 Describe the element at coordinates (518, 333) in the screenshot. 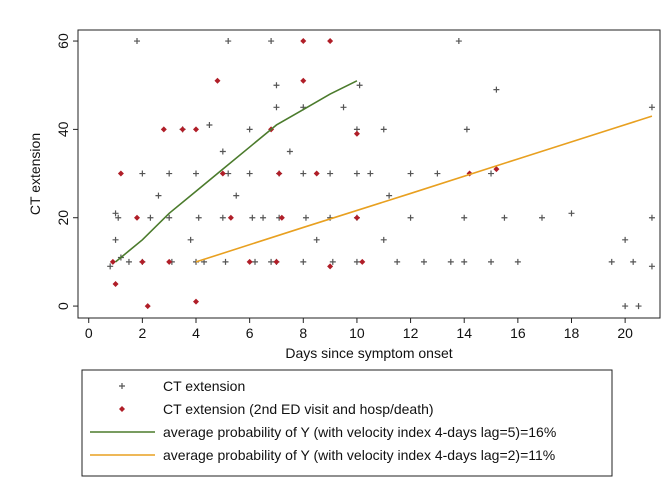

I see `x-tick-label: 16` at that location.